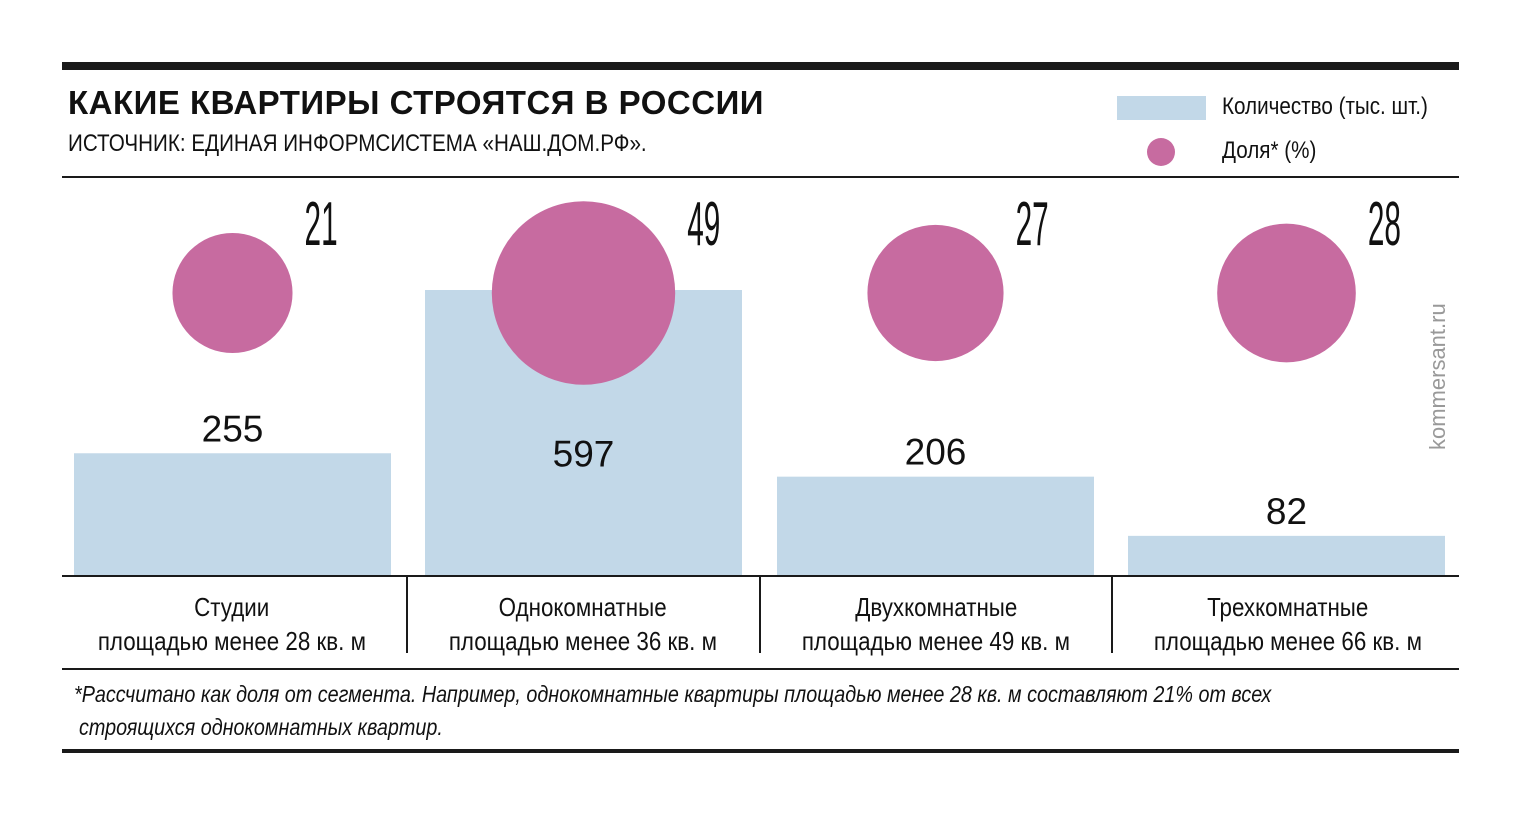 The height and width of the screenshot is (834, 1520). I want to click on category-label-line: Однокомнатные, so click(583, 607).